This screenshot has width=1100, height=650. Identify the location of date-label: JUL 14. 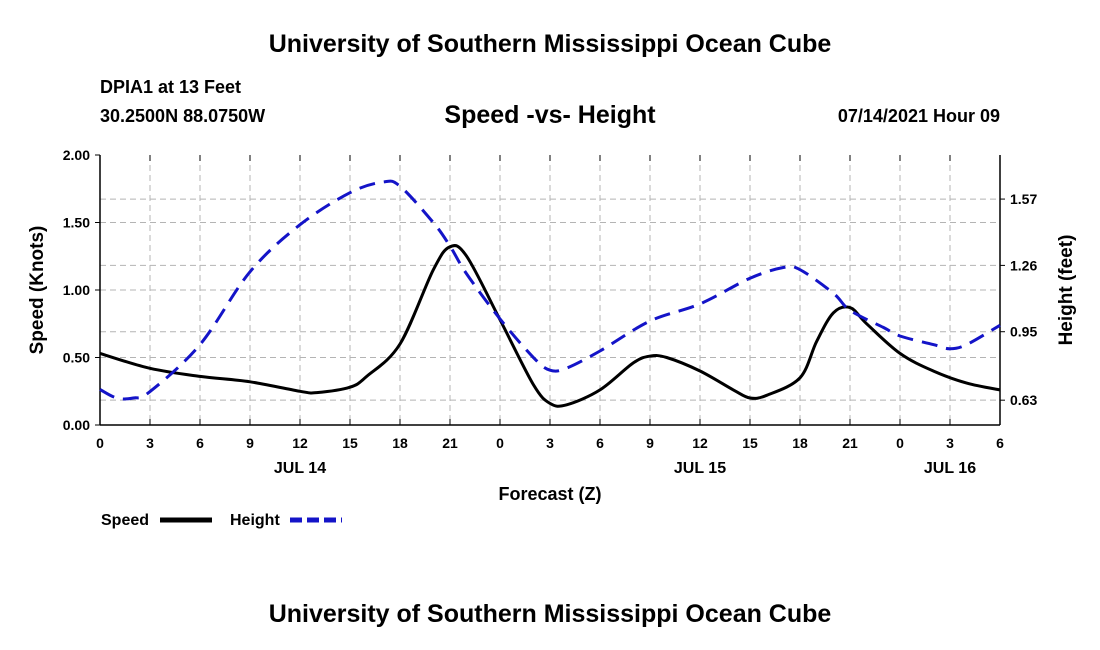
(300, 468).